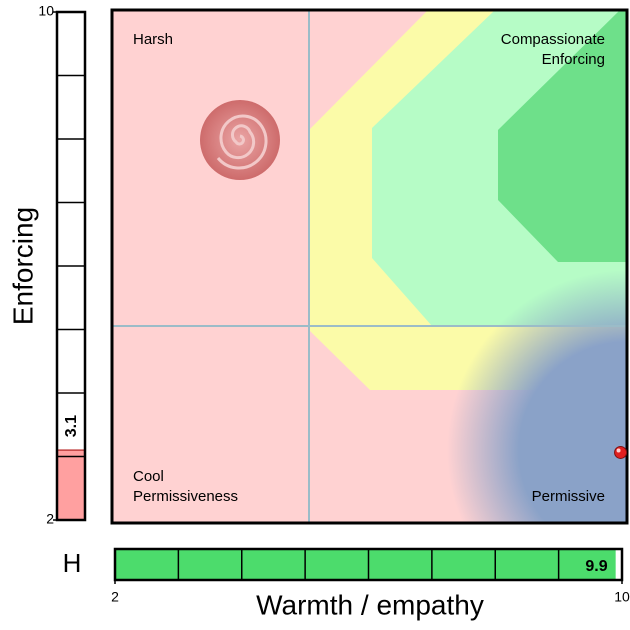  I want to click on quadrant-label: Enforcing, so click(573, 59).